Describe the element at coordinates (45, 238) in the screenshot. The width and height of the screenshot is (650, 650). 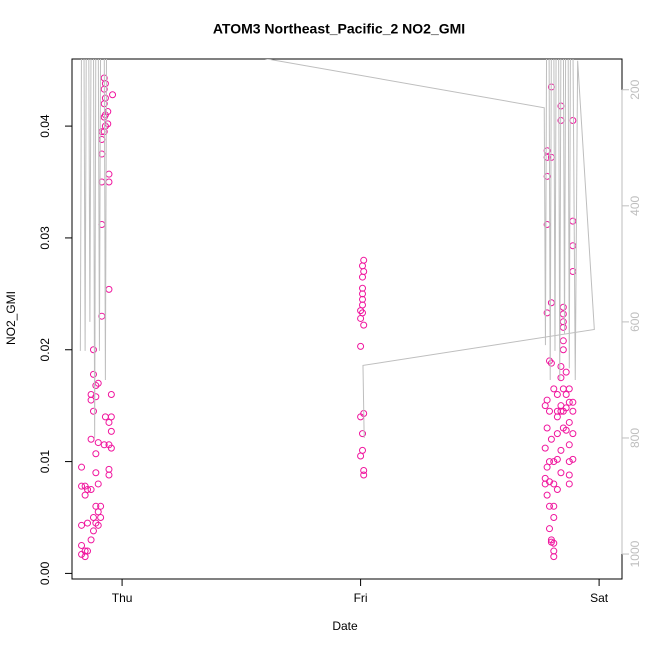
I see `y-tick-label: 0.03` at that location.